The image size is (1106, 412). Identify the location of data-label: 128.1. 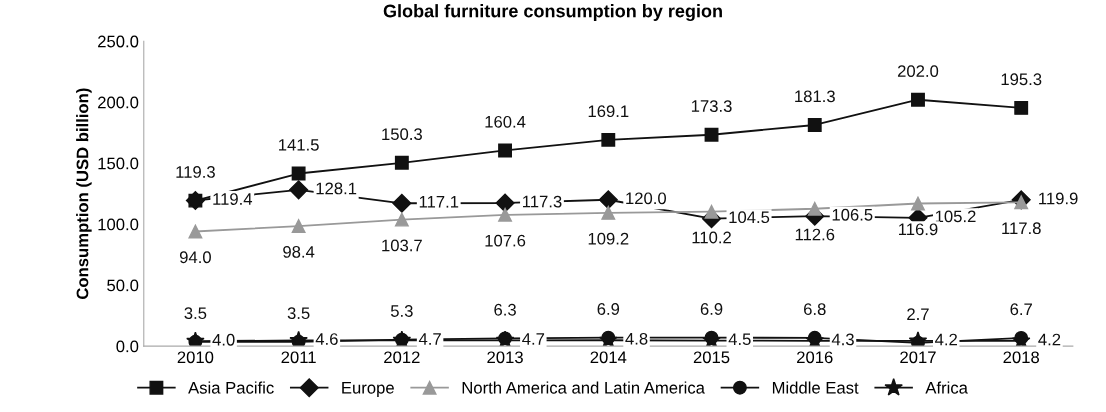
(336, 188).